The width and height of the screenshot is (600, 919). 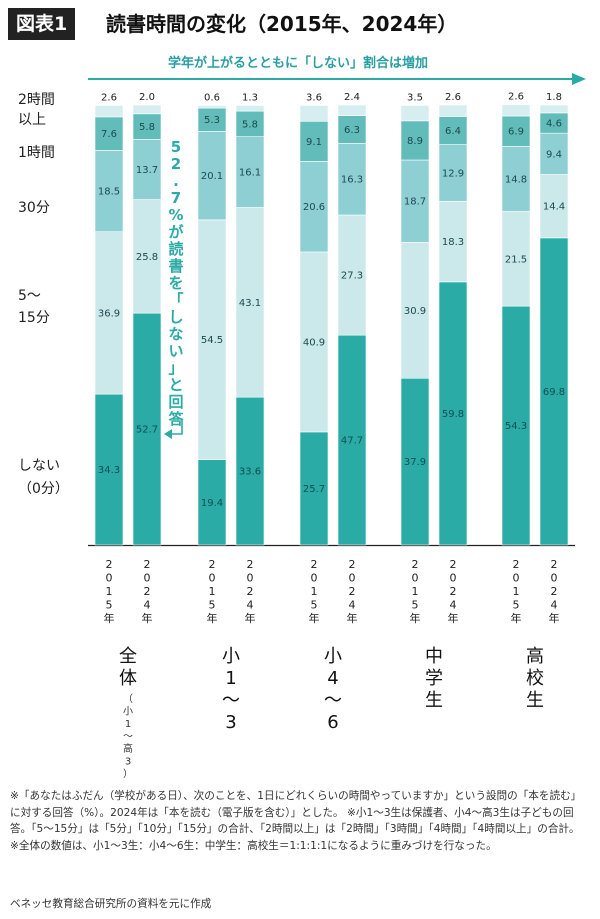 I want to click on callout-text: ., so click(x=176, y=181).